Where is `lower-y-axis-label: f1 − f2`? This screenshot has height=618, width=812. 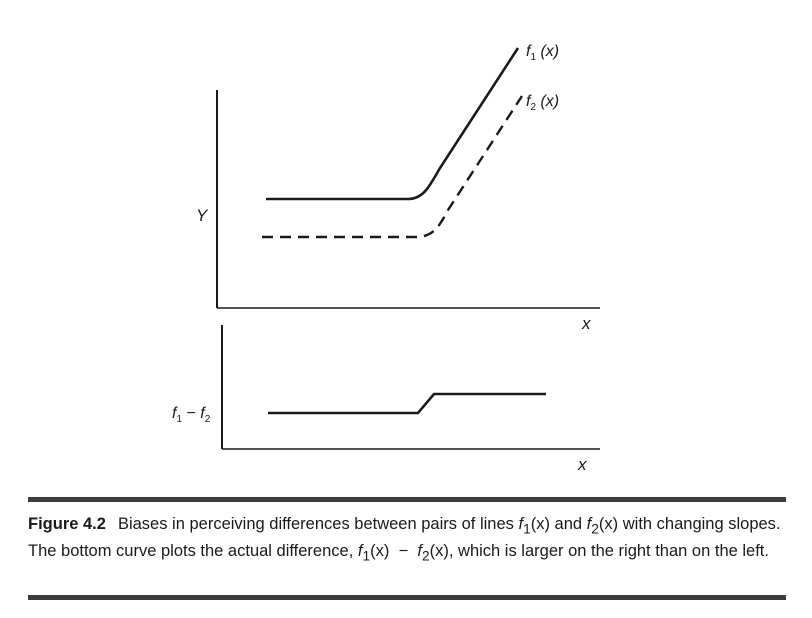
lower-y-axis-label: f1 − f2 is located at coordinates (191, 415).